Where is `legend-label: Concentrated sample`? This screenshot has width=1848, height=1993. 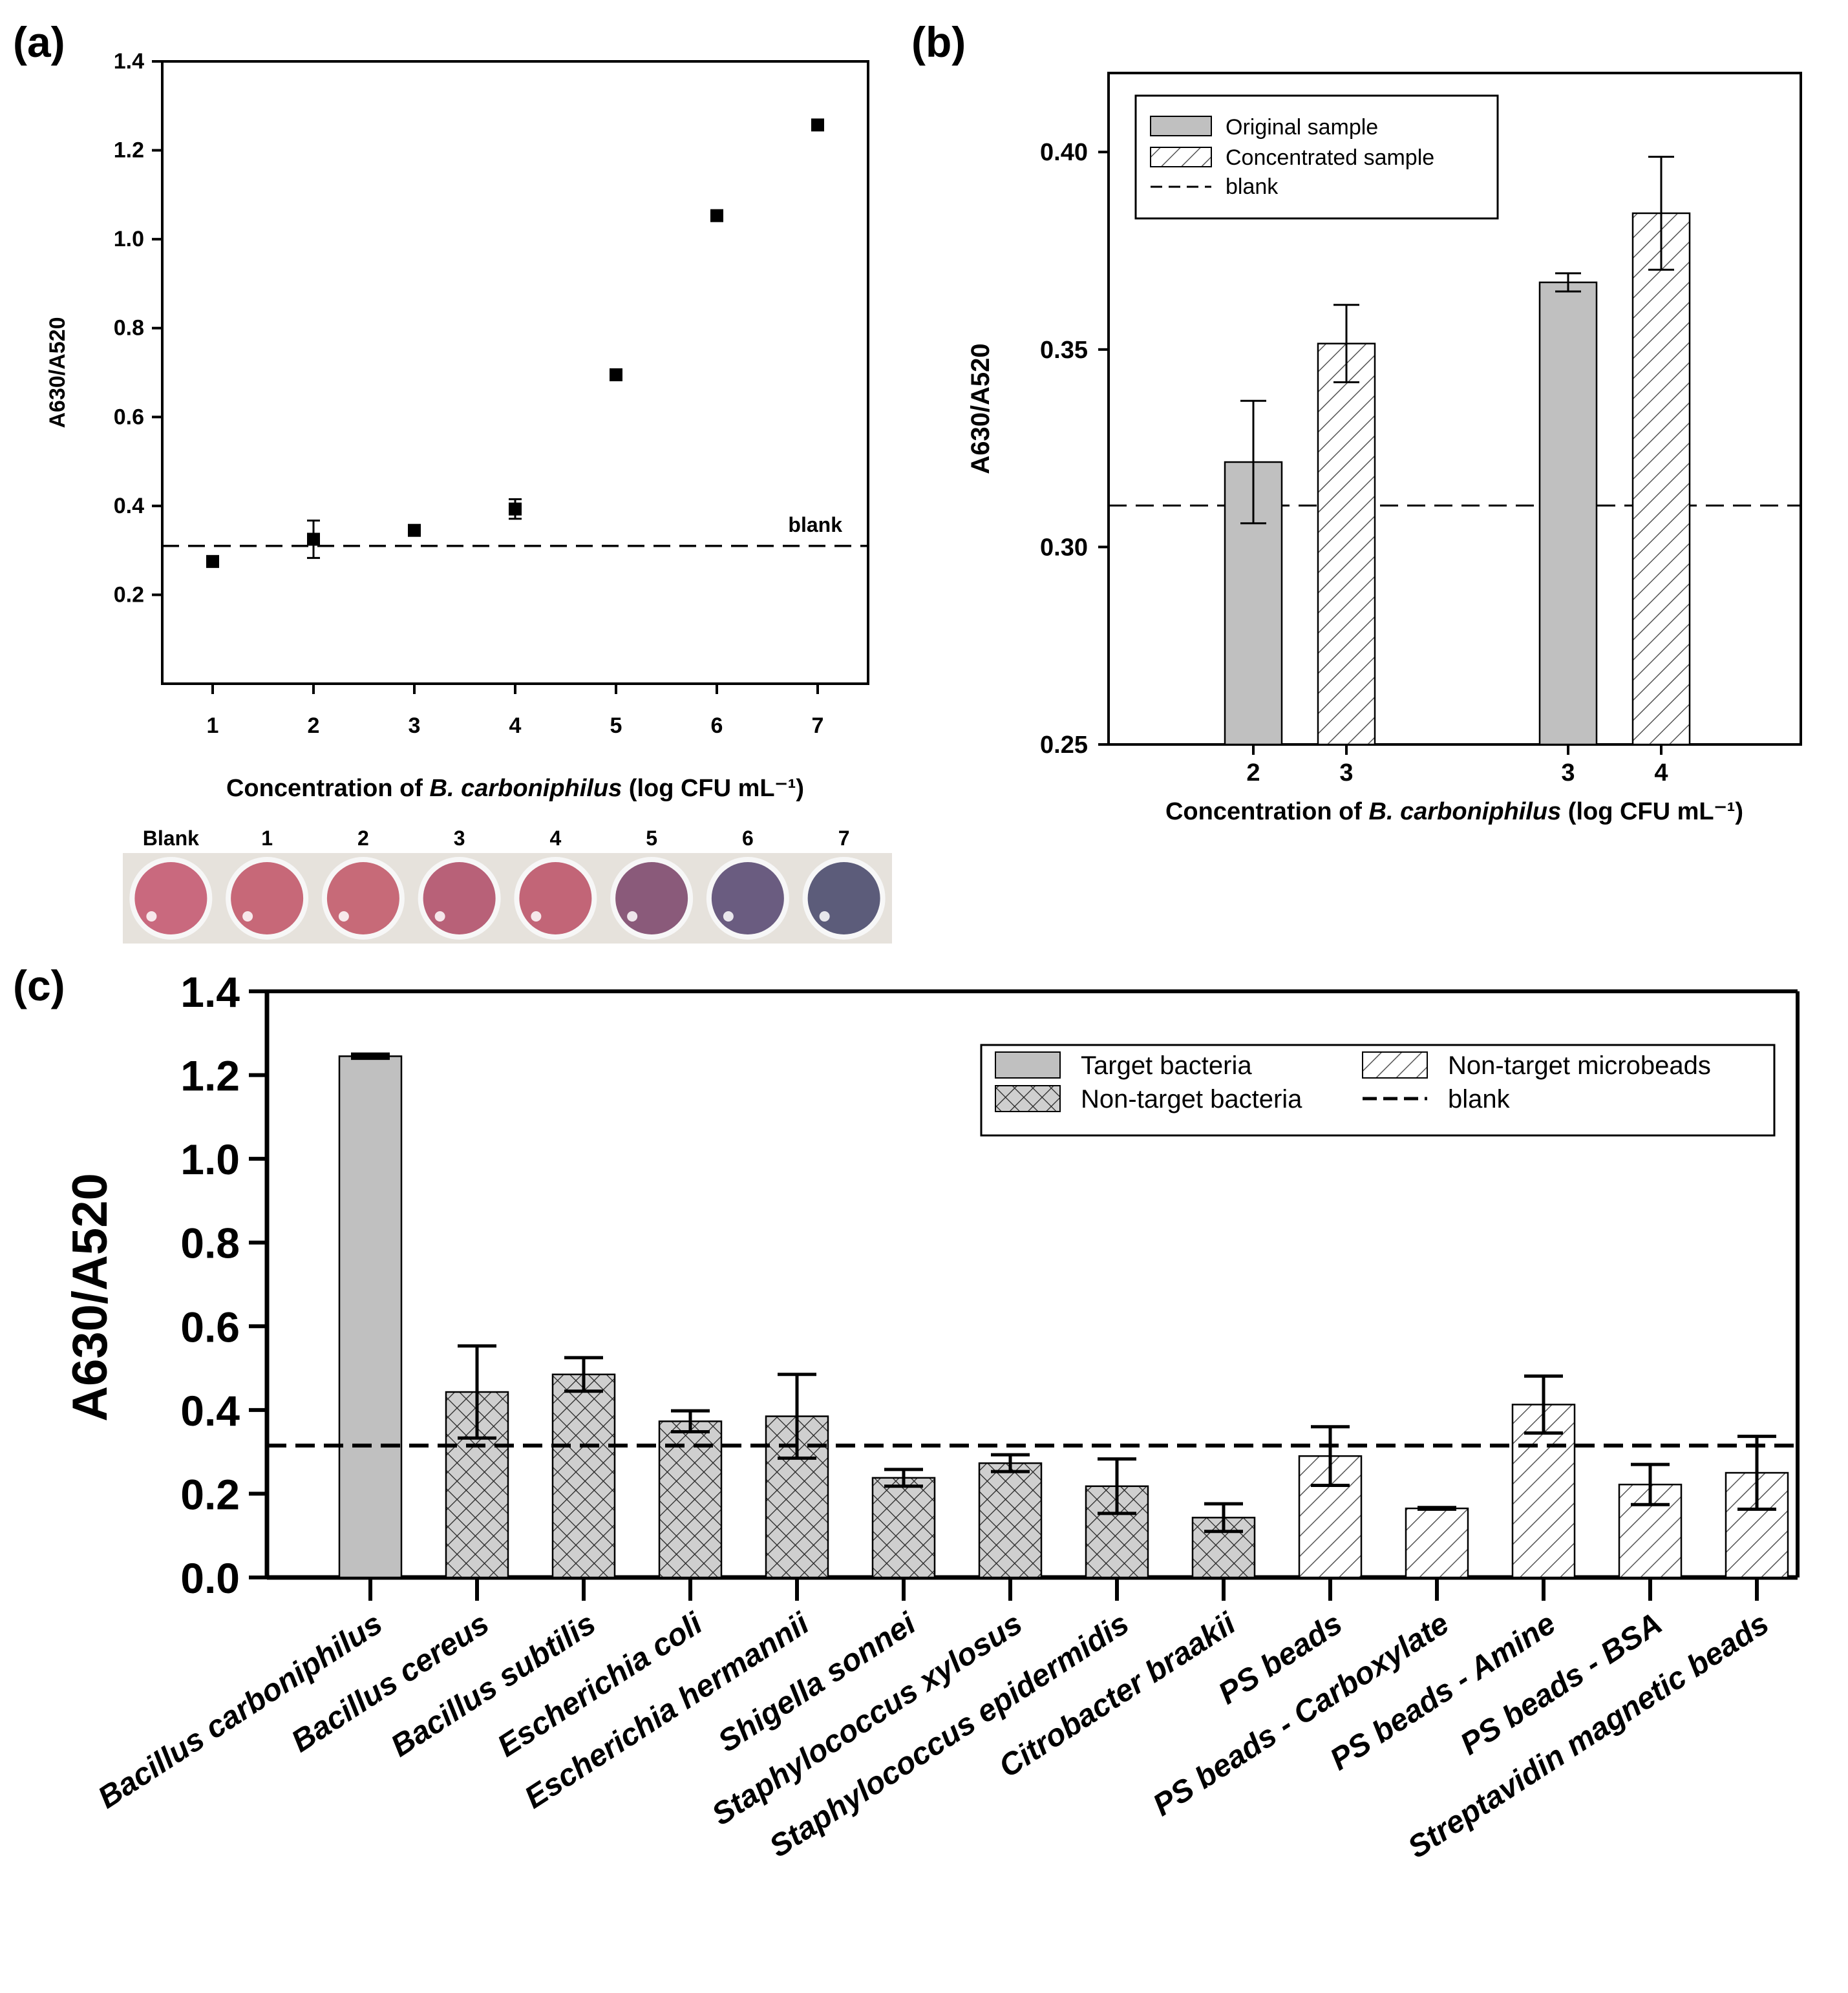
legend-label: Concentrated sample is located at coordinates (1330, 158).